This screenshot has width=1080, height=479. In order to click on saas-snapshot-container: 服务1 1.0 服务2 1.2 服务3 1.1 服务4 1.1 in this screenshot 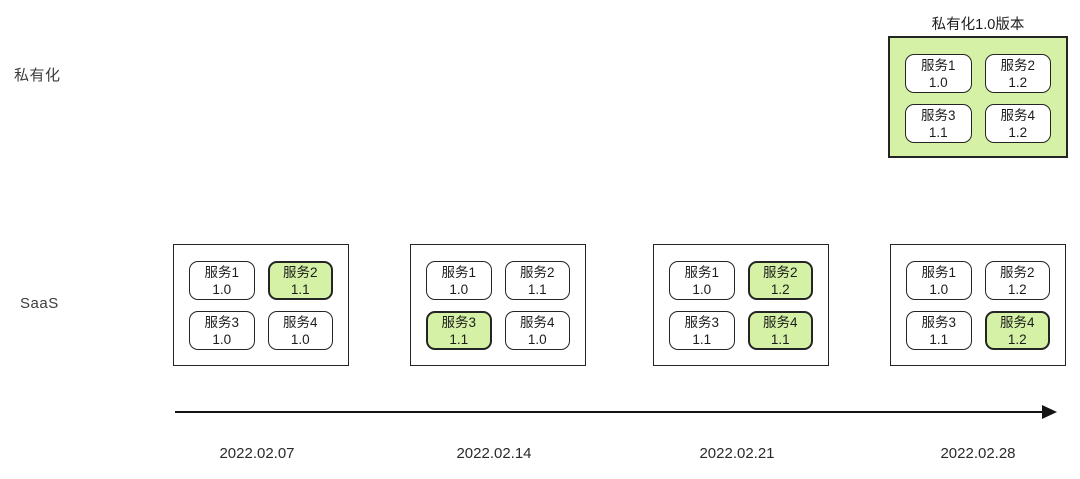, I will do `click(741, 305)`.